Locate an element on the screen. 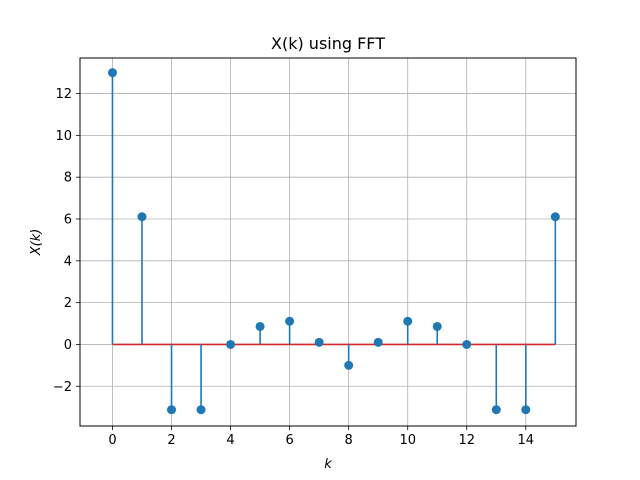 The width and height of the screenshot is (640, 480). y-tick-label: 6 is located at coordinates (68, 220).